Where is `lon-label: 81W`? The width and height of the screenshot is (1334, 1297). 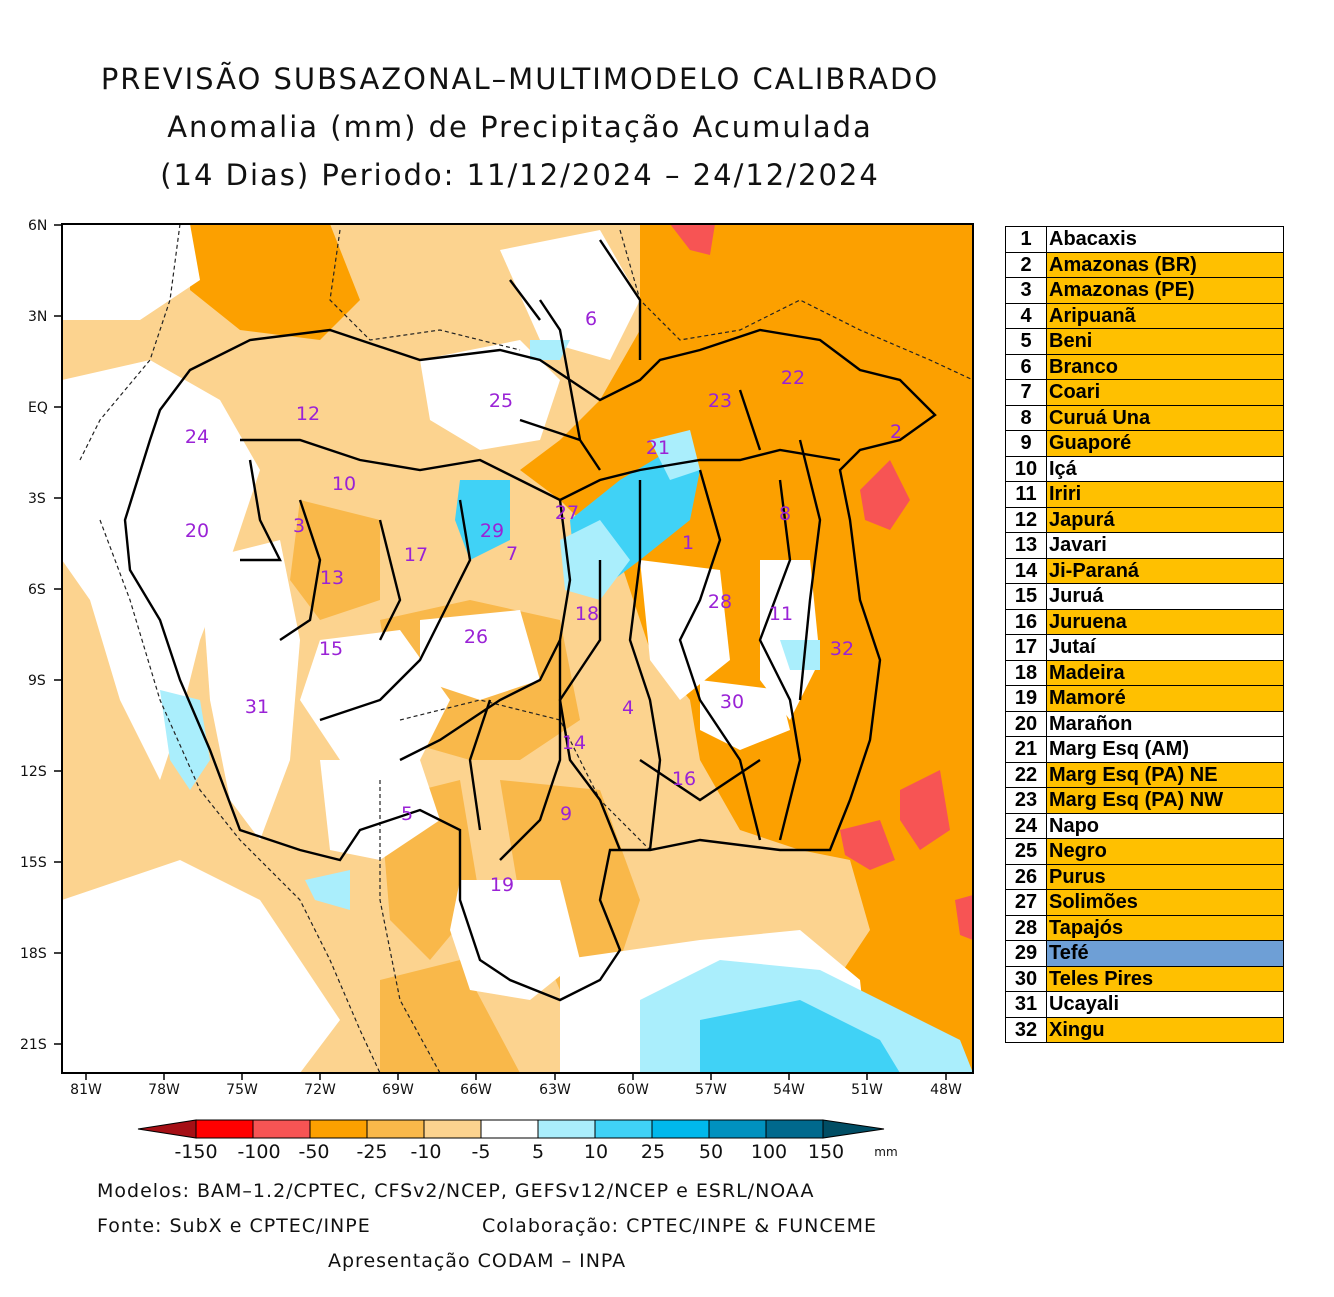 lon-label: 81W is located at coordinates (86, 1090).